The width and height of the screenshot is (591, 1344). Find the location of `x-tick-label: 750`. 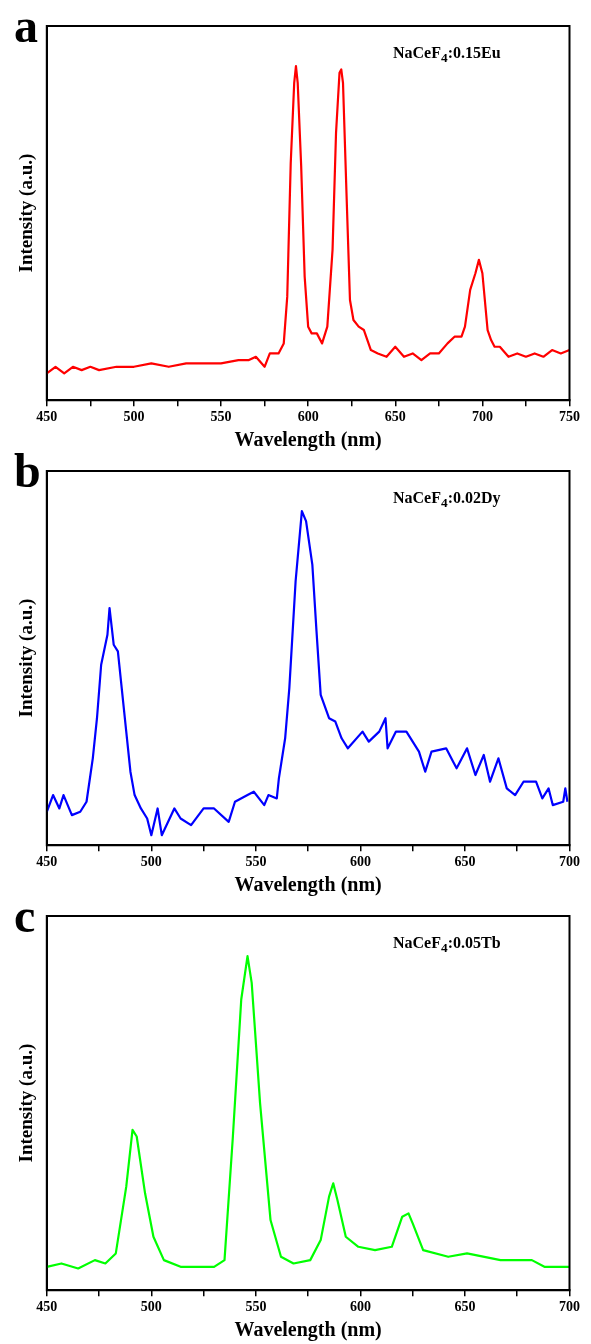

x-tick-label: 750 is located at coordinates (569, 417).